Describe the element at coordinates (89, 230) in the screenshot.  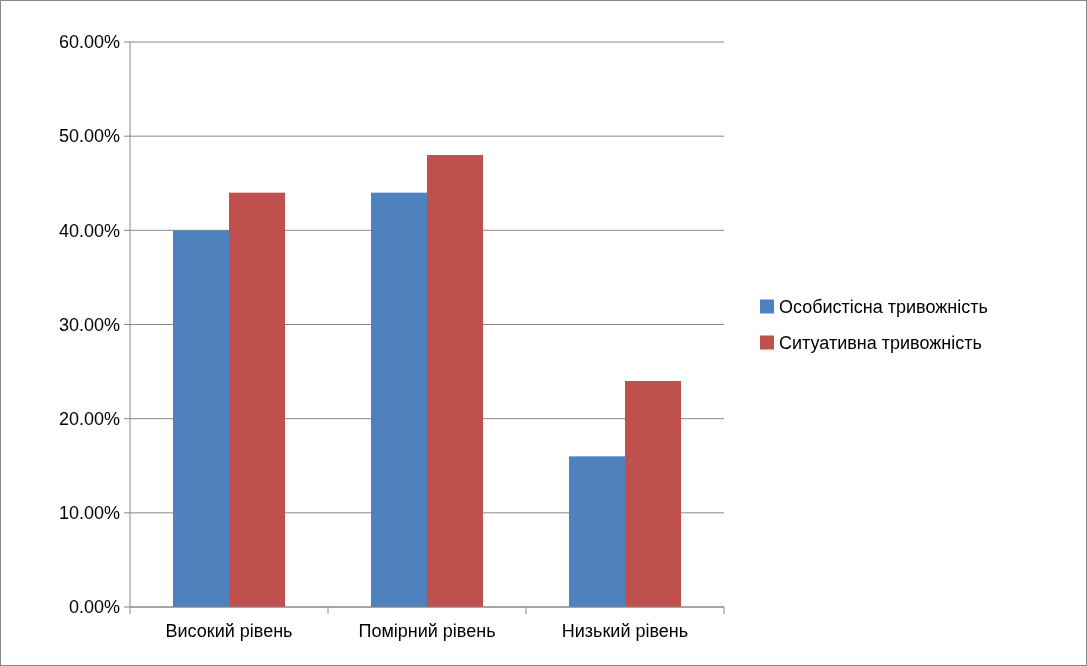
I see `y-tick-label: 40.00%` at that location.